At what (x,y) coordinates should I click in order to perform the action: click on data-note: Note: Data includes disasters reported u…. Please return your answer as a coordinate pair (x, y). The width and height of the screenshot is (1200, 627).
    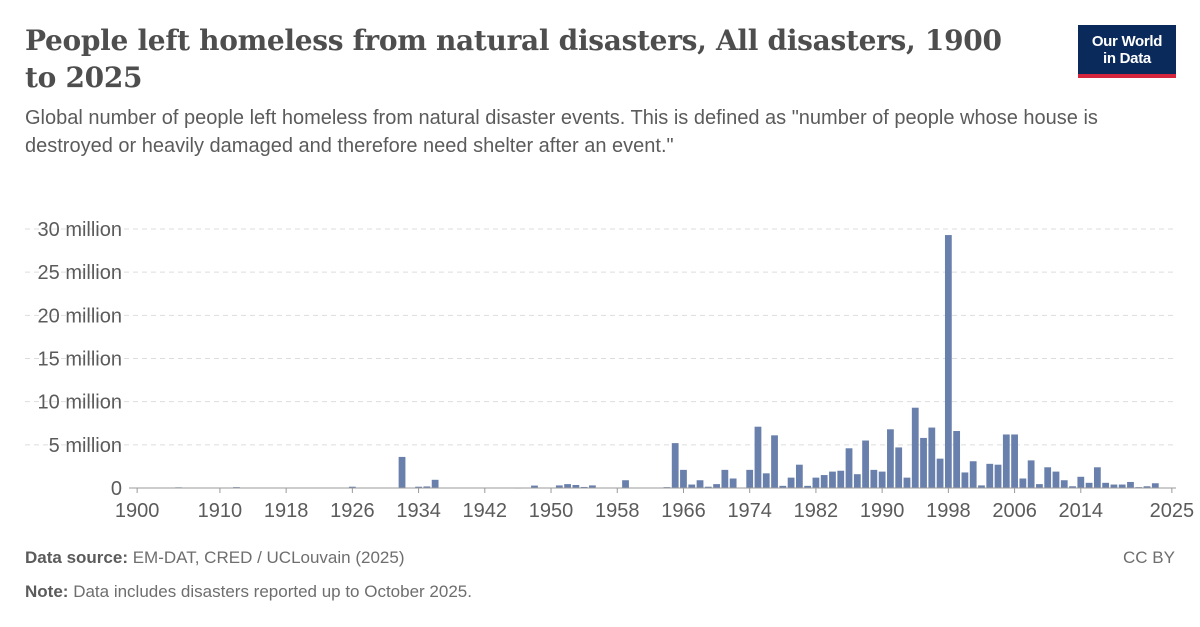
    Looking at the image, I should click on (248, 592).